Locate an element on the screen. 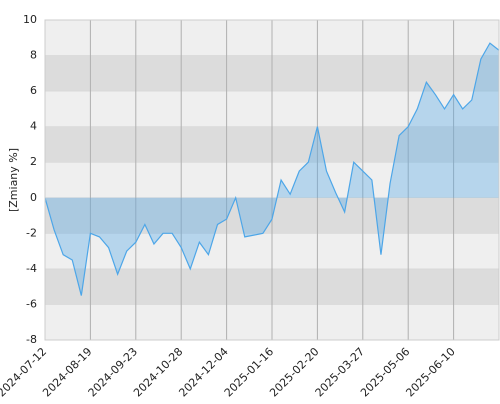 This screenshot has width=500, height=404. y-tick-label: -6 is located at coordinates (31, 303).